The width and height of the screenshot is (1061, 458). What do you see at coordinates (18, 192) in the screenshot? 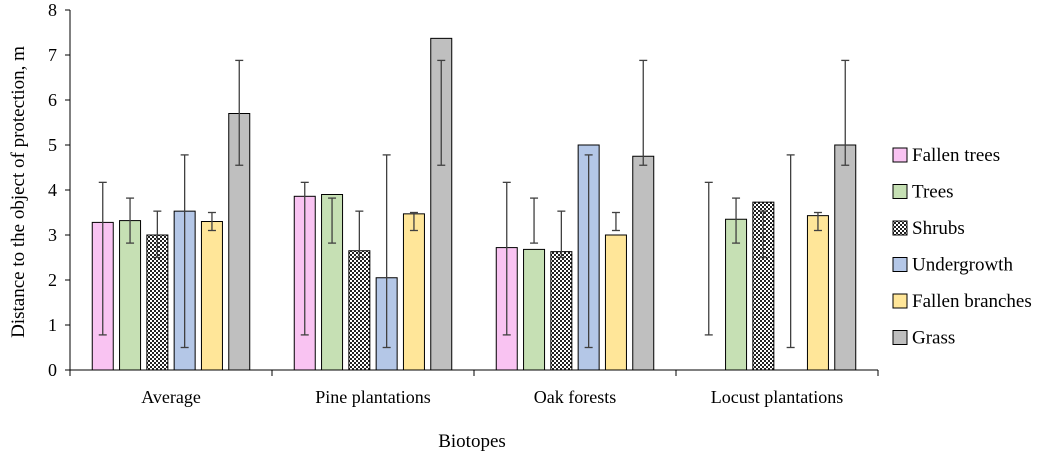
I see `y-axis-title: Distance to the object of protection, m` at bounding box center [18, 192].